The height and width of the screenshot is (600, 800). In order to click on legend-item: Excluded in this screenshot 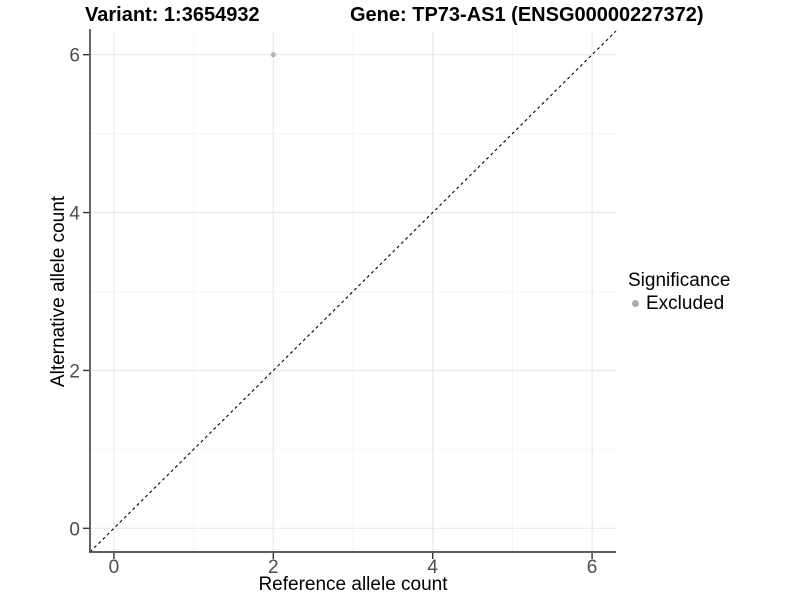, I will do `click(679, 303)`.